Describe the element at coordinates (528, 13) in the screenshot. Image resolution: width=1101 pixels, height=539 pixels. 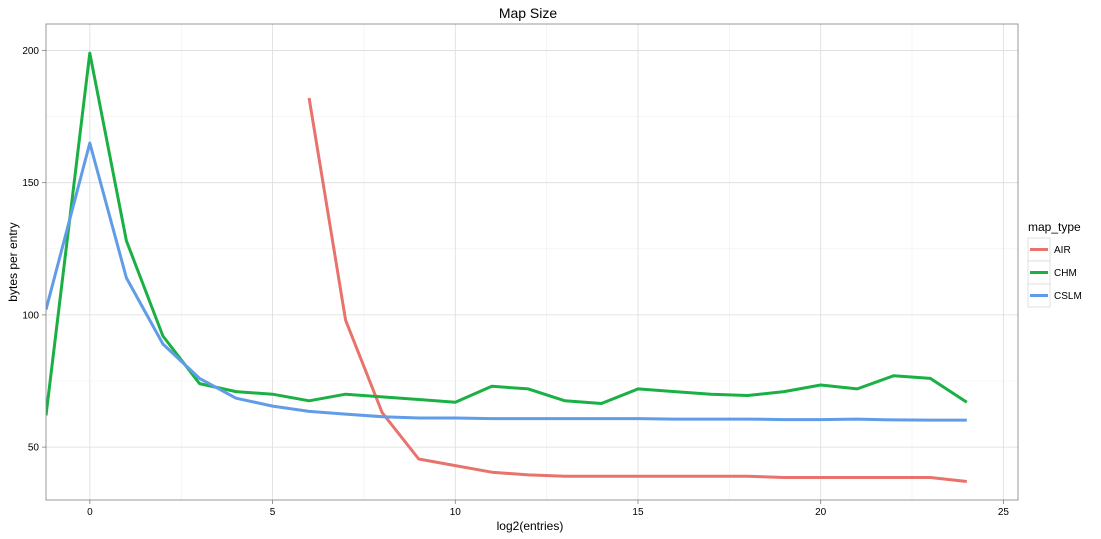
I see `chart-title: Map Size` at that location.